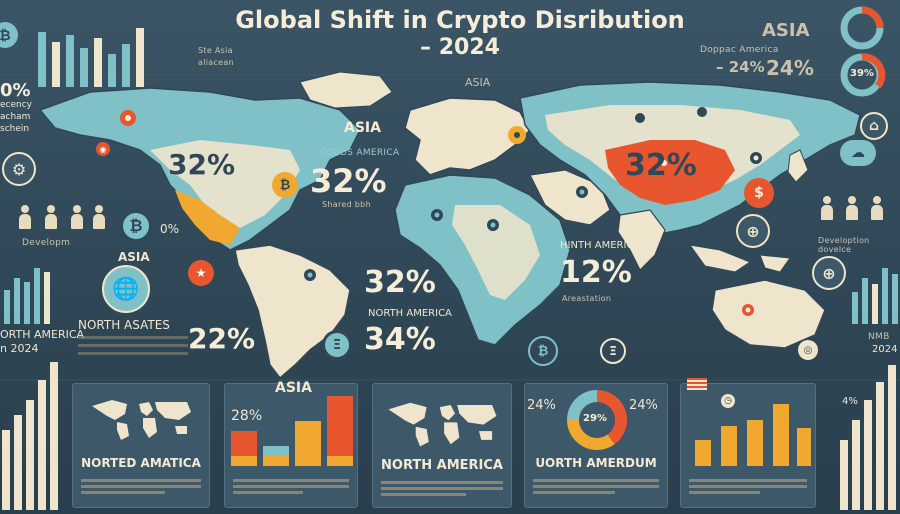 This screenshot has width=900, height=514. Describe the element at coordinates (570, 197) in the screenshot. I see `middle-east-shape` at that location.